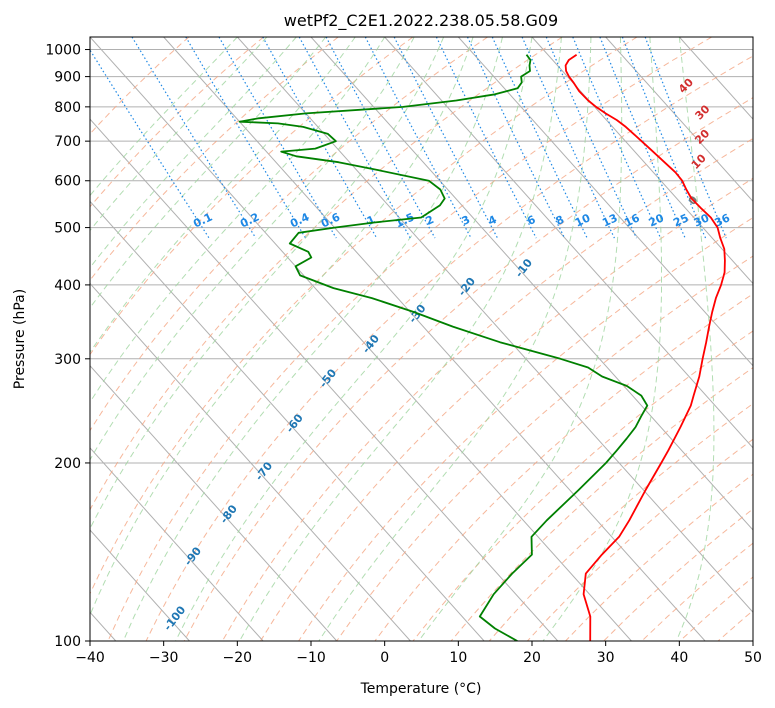  Describe the element at coordinates (384, 658) in the screenshot. I see `x-tick-label: 0` at that location.